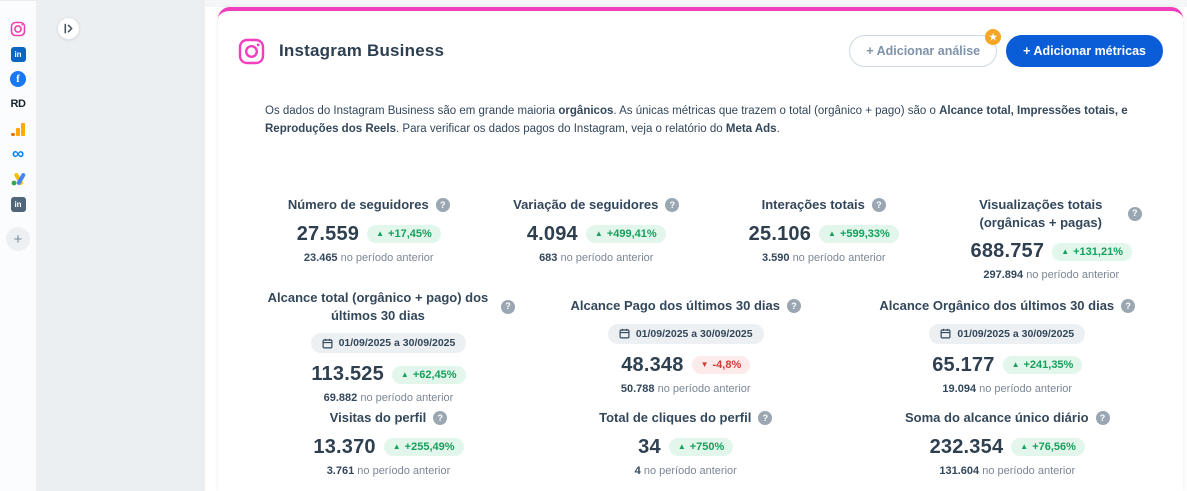 The image size is (1187, 491). Describe the element at coordinates (18, 204) in the screenshot. I see `linkedin-secondary-icon: in` at that location.